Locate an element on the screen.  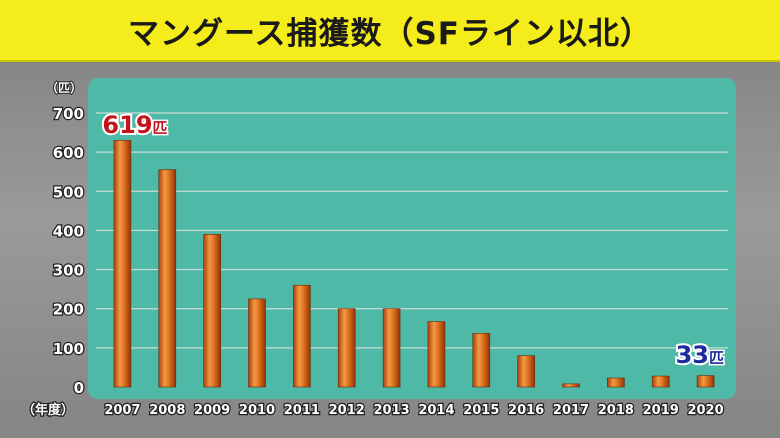
bar-2010 is located at coordinates (257, 343).